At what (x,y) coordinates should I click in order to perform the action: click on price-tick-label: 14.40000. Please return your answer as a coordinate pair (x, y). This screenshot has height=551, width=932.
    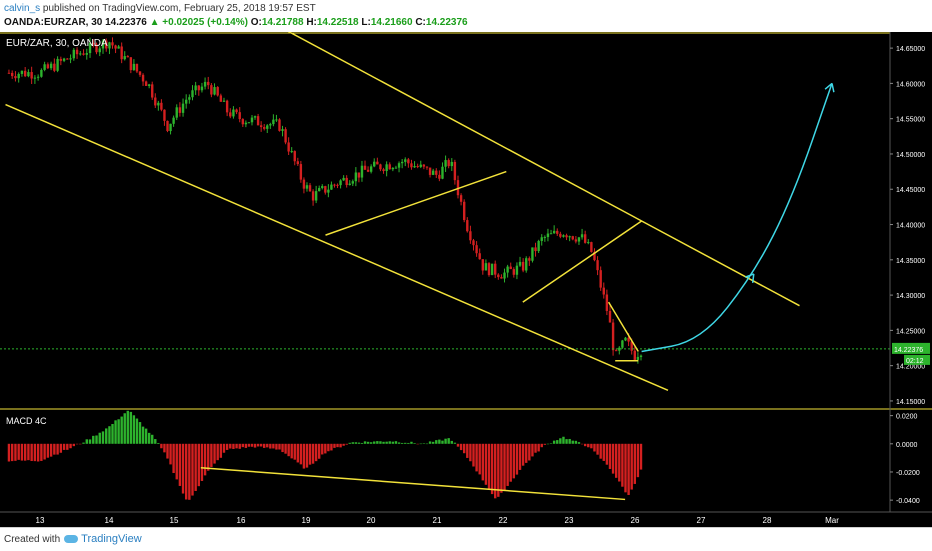
    Looking at the image, I should click on (910, 226).